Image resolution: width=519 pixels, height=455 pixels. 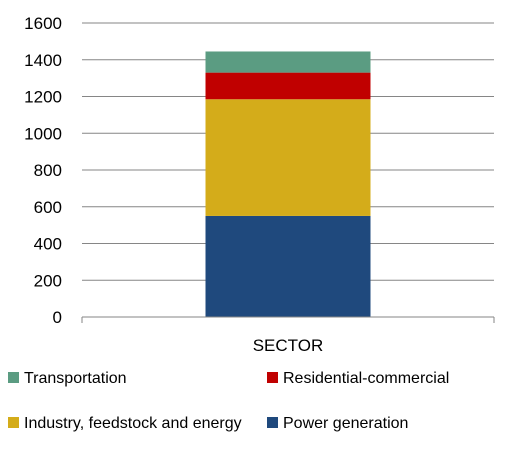 What do you see at coordinates (43, 23) in the screenshot?
I see `y-tick-label: 1600` at bounding box center [43, 23].